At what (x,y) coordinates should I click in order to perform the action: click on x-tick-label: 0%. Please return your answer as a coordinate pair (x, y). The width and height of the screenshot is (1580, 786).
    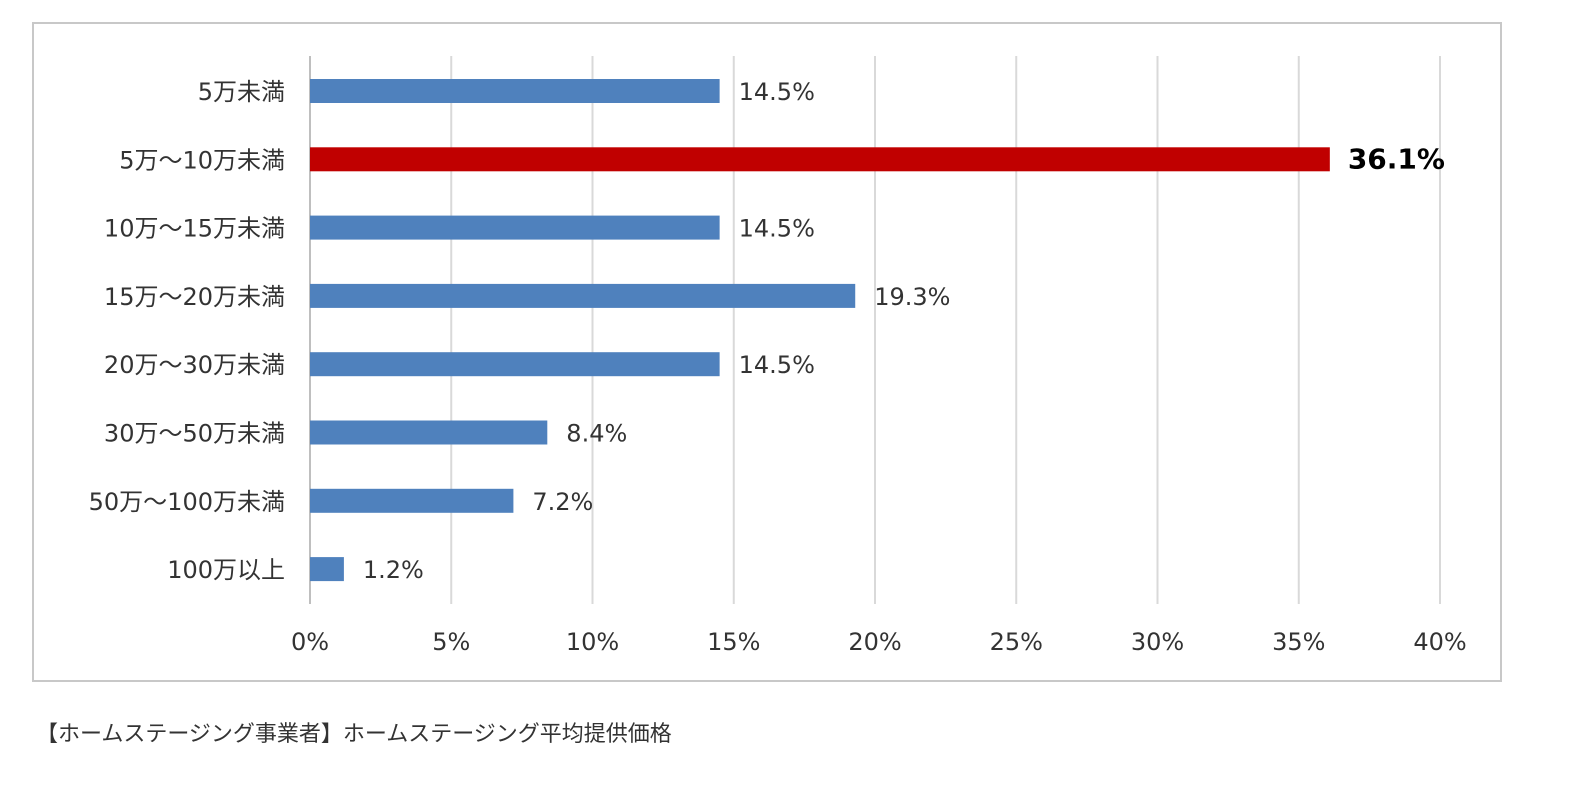
    Looking at the image, I should click on (310, 642).